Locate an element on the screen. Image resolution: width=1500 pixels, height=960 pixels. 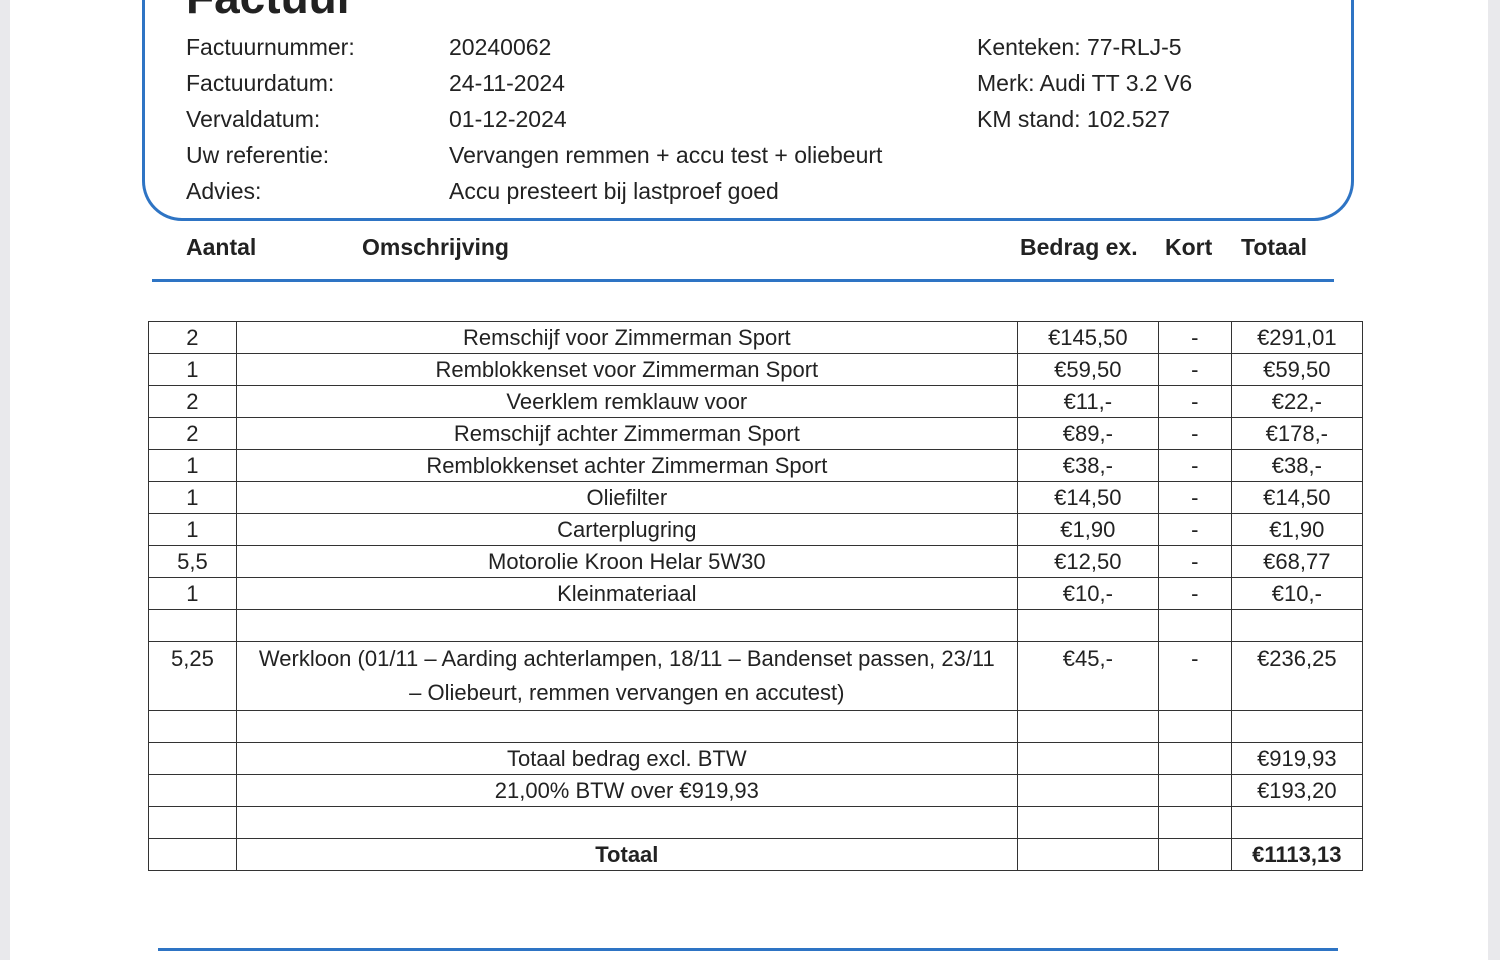
table-row: 1 Oliefilter €14,50- €14,50 is located at coordinates (755, 497).